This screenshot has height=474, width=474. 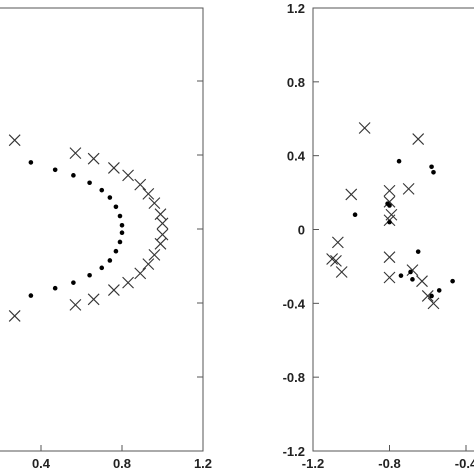 I want to click on x-tick-label: -0.8, so click(x=389, y=463).